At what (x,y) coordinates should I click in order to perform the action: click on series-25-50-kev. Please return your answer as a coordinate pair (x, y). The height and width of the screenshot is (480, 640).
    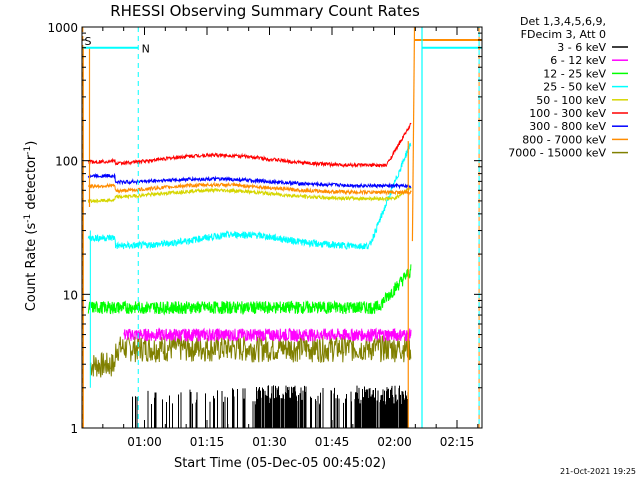
    Looking at the image, I should click on (249, 196).